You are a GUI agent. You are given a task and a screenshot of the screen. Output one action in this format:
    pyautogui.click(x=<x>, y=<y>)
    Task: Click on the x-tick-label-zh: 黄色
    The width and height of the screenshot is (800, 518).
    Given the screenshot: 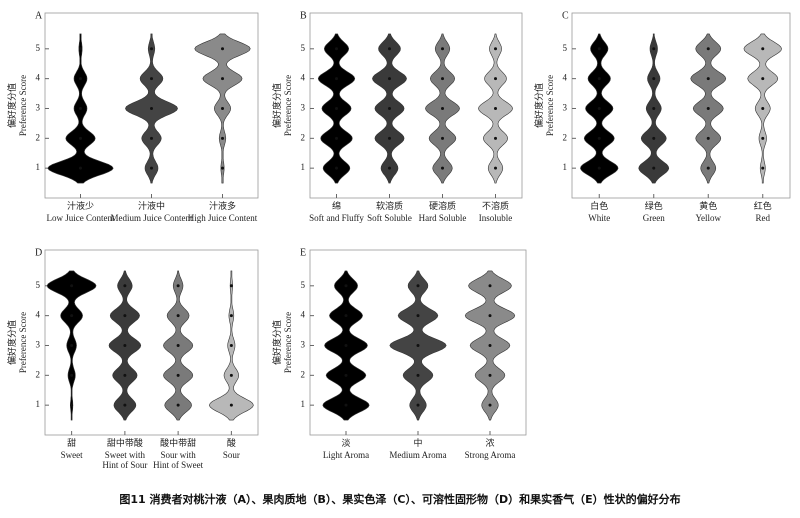 What is the action you would take?
    pyautogui.click(x=708, y=205)
    